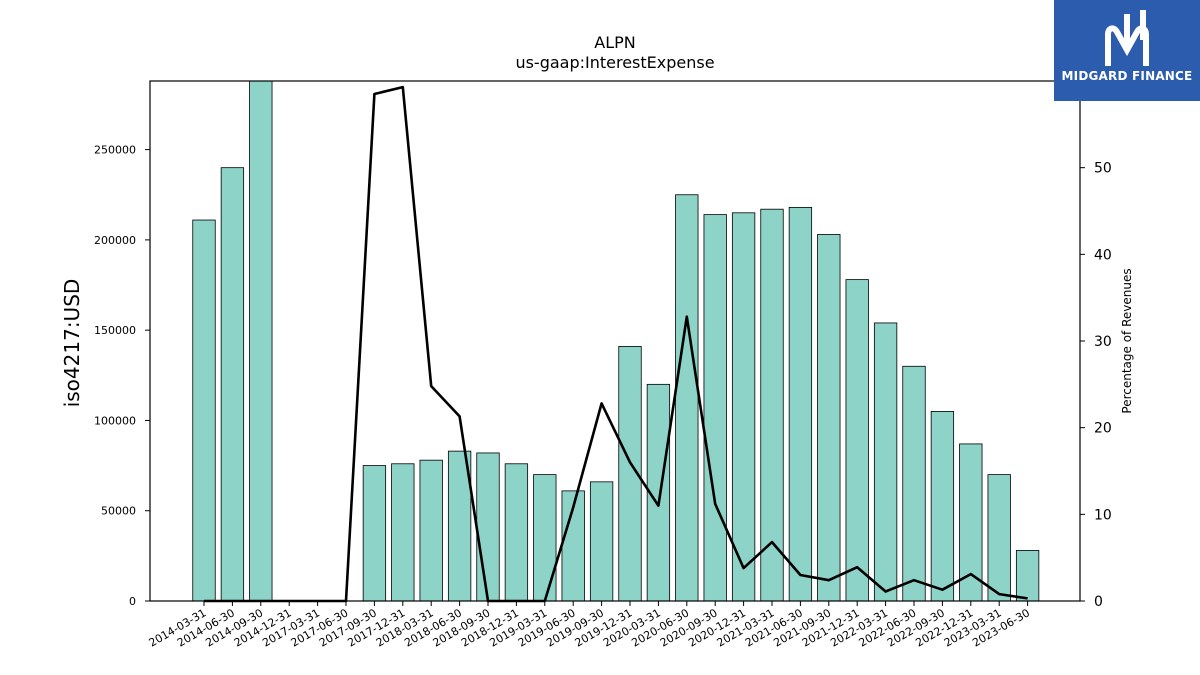 The width and height of the screenshot is (1200, 675). What do you see at coordinates (1103, 429) in the screenshot?
I see `y2-tick-label: 20` at bounding box center [1103, 429].